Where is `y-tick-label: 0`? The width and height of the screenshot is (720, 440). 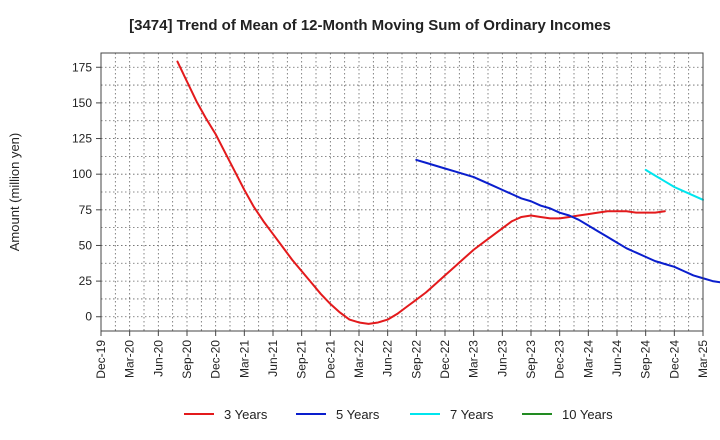 y-tick-label: 0 is located at coordinates (88, 317).